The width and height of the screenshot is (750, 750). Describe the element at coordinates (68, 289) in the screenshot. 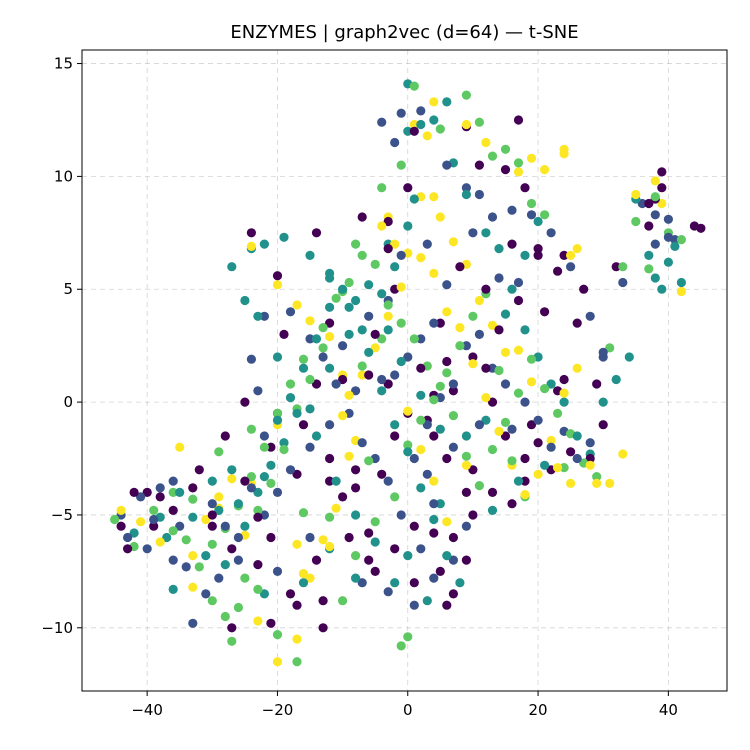

I see `y-tick-label: 5` at that location.